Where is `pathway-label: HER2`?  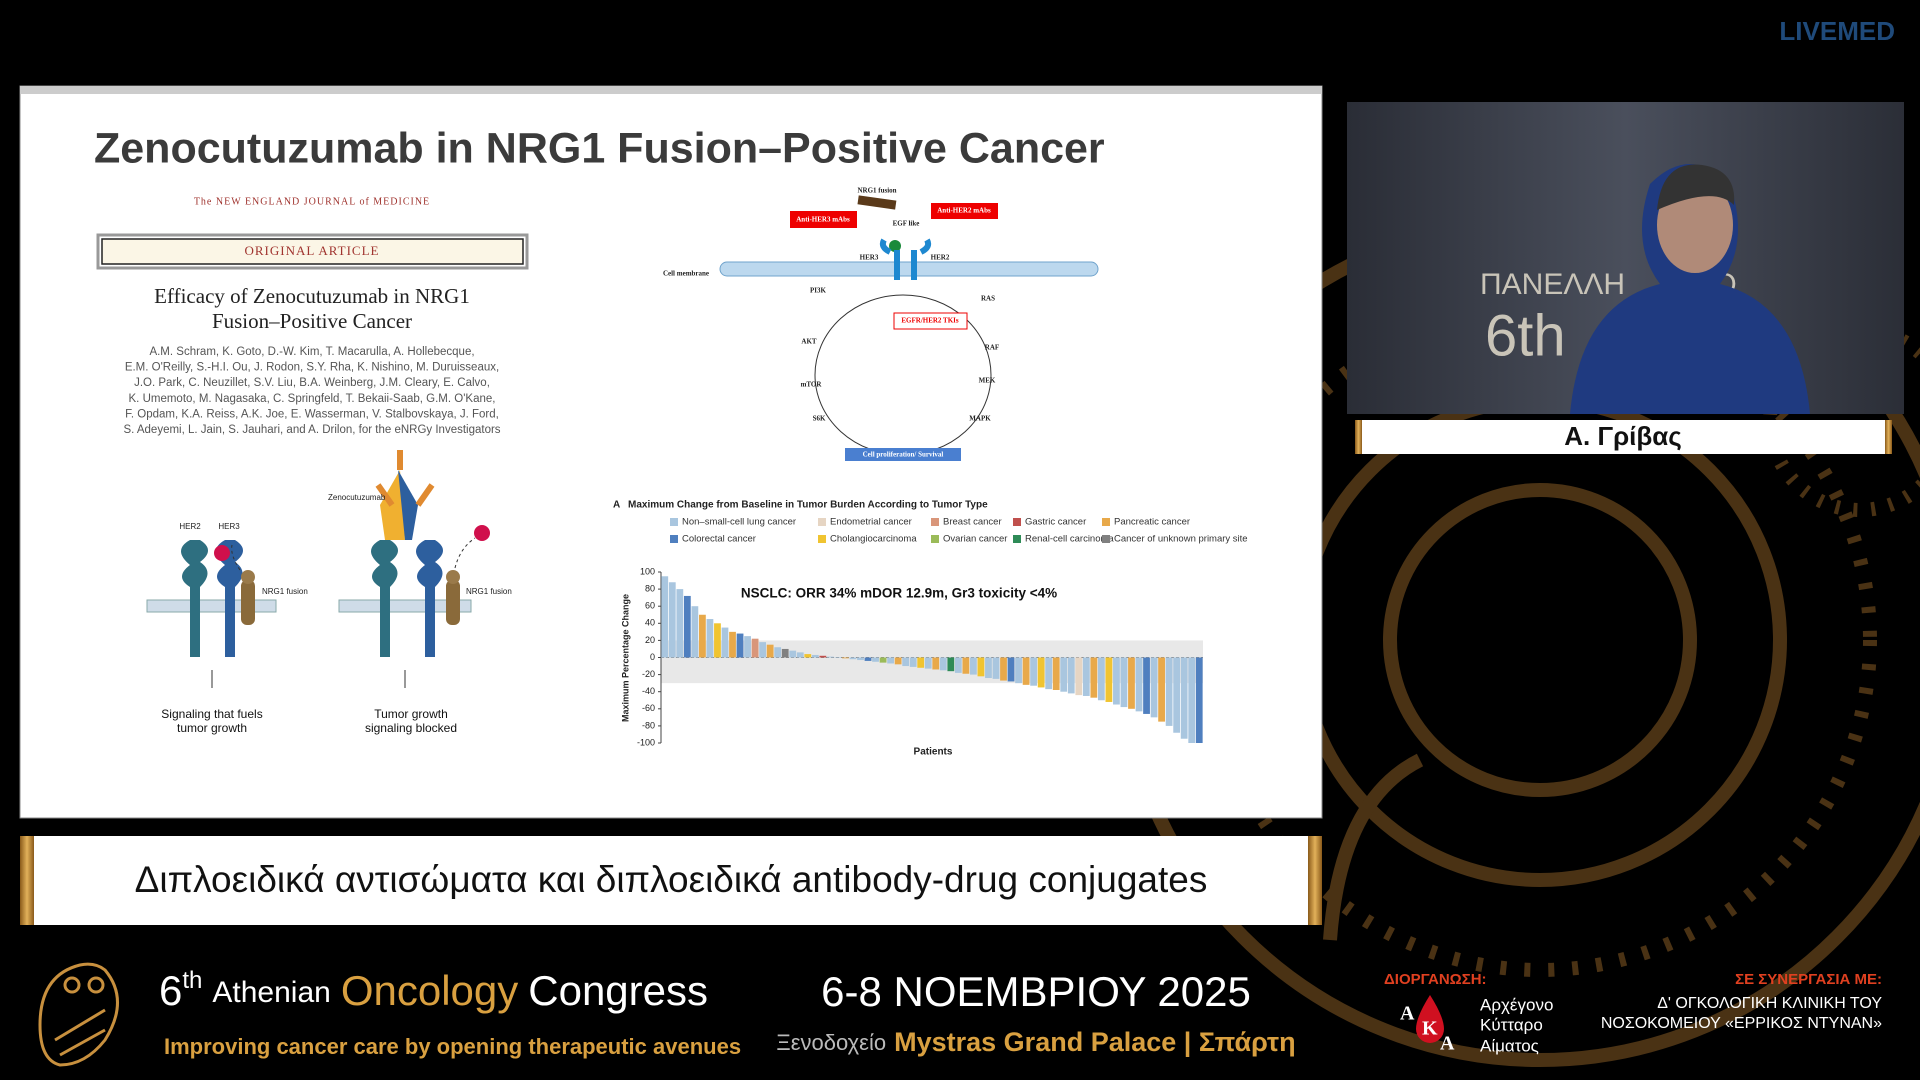 pathway-label: HER2 is located at coordinates (940, 258).